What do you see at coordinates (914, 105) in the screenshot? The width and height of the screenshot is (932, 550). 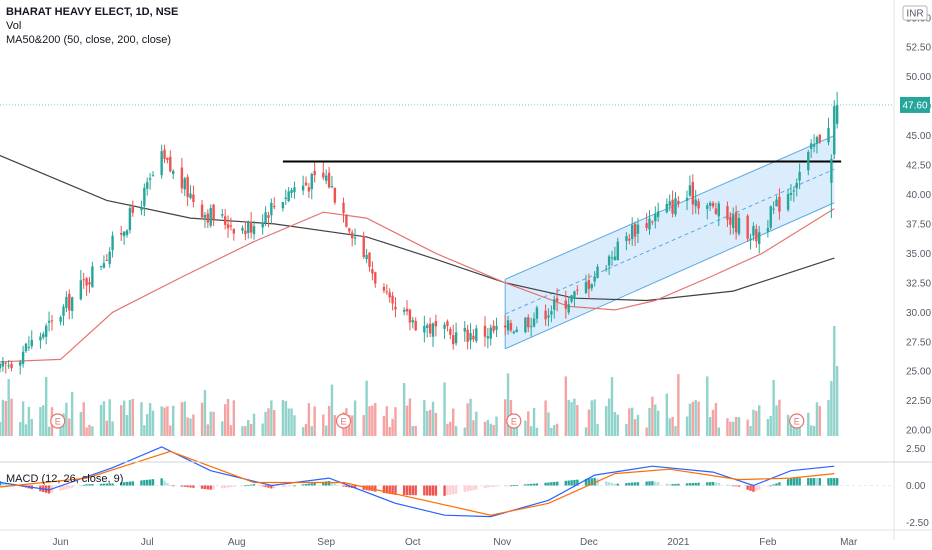 I see `last-price-label: 47.60` at bounding box center [914, 105].